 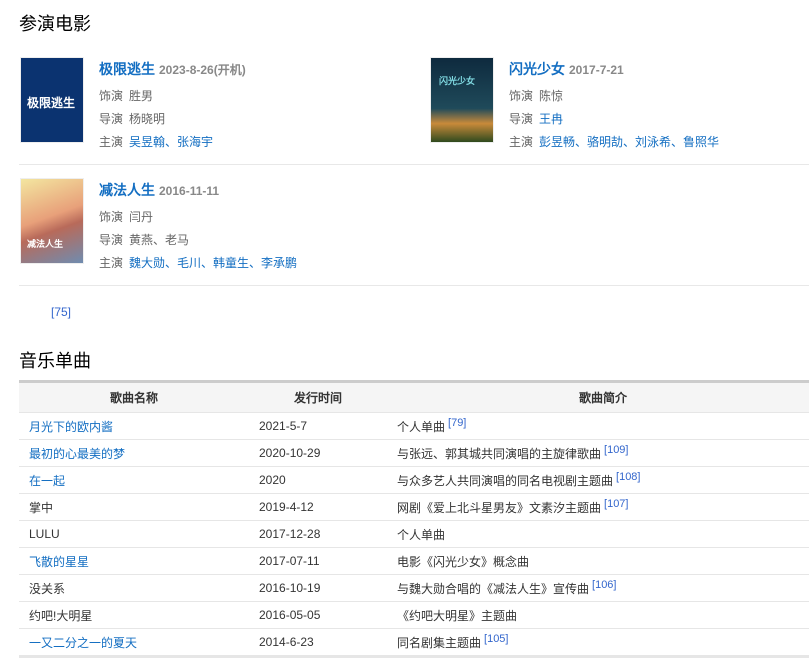 I want to click on song-name: 约吧!大明星, so click(x=134, y=615).